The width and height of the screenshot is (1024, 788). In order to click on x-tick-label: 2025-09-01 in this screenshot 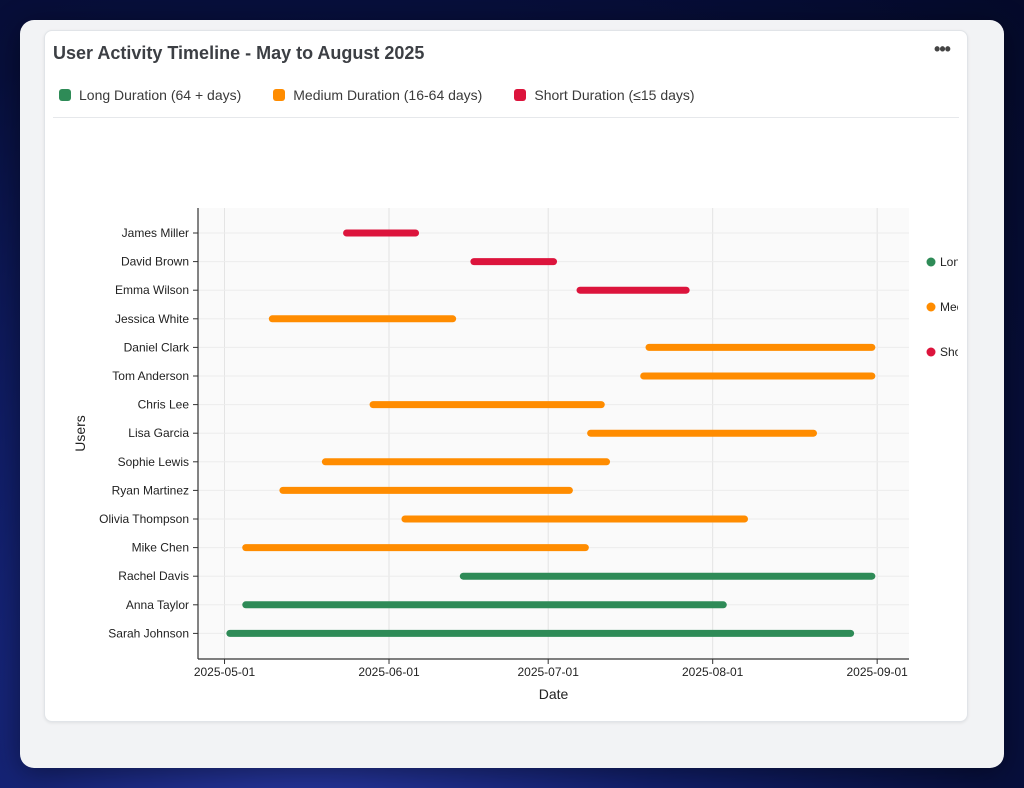, I will do `click(877, 672)`.